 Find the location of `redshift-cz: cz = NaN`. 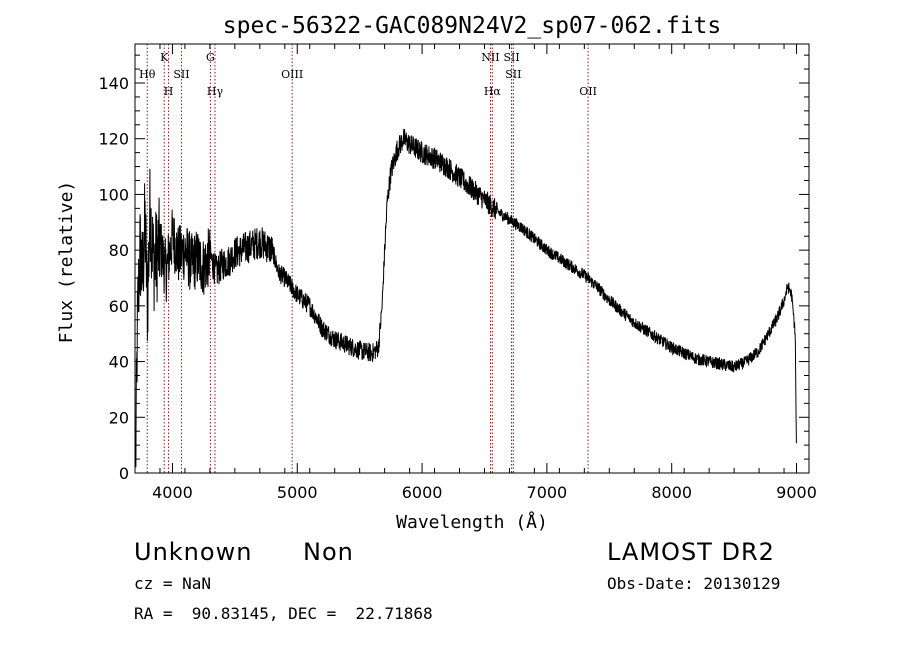

redshift-cz: cz = NaN is located at coordinates (173, 583).